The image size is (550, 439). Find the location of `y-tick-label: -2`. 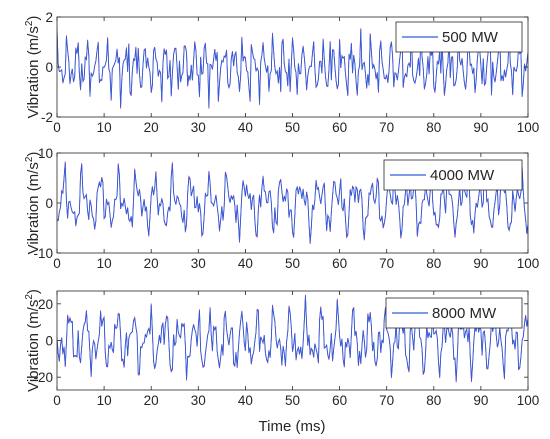

y-tick-label: -2 is located at coordinates (47, 117).